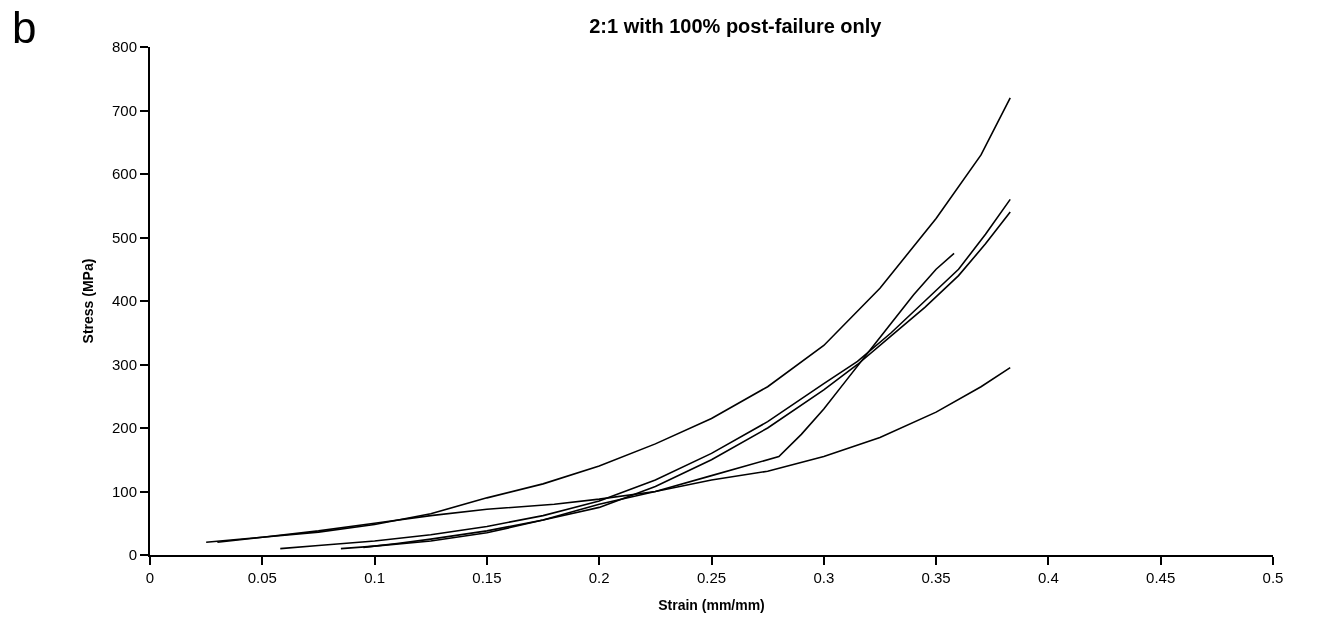 The image size is (1337, 623). Describe the element at coordinates (824, 577) in the screenshot. I see `x-tick-label: 0.3` at that location.